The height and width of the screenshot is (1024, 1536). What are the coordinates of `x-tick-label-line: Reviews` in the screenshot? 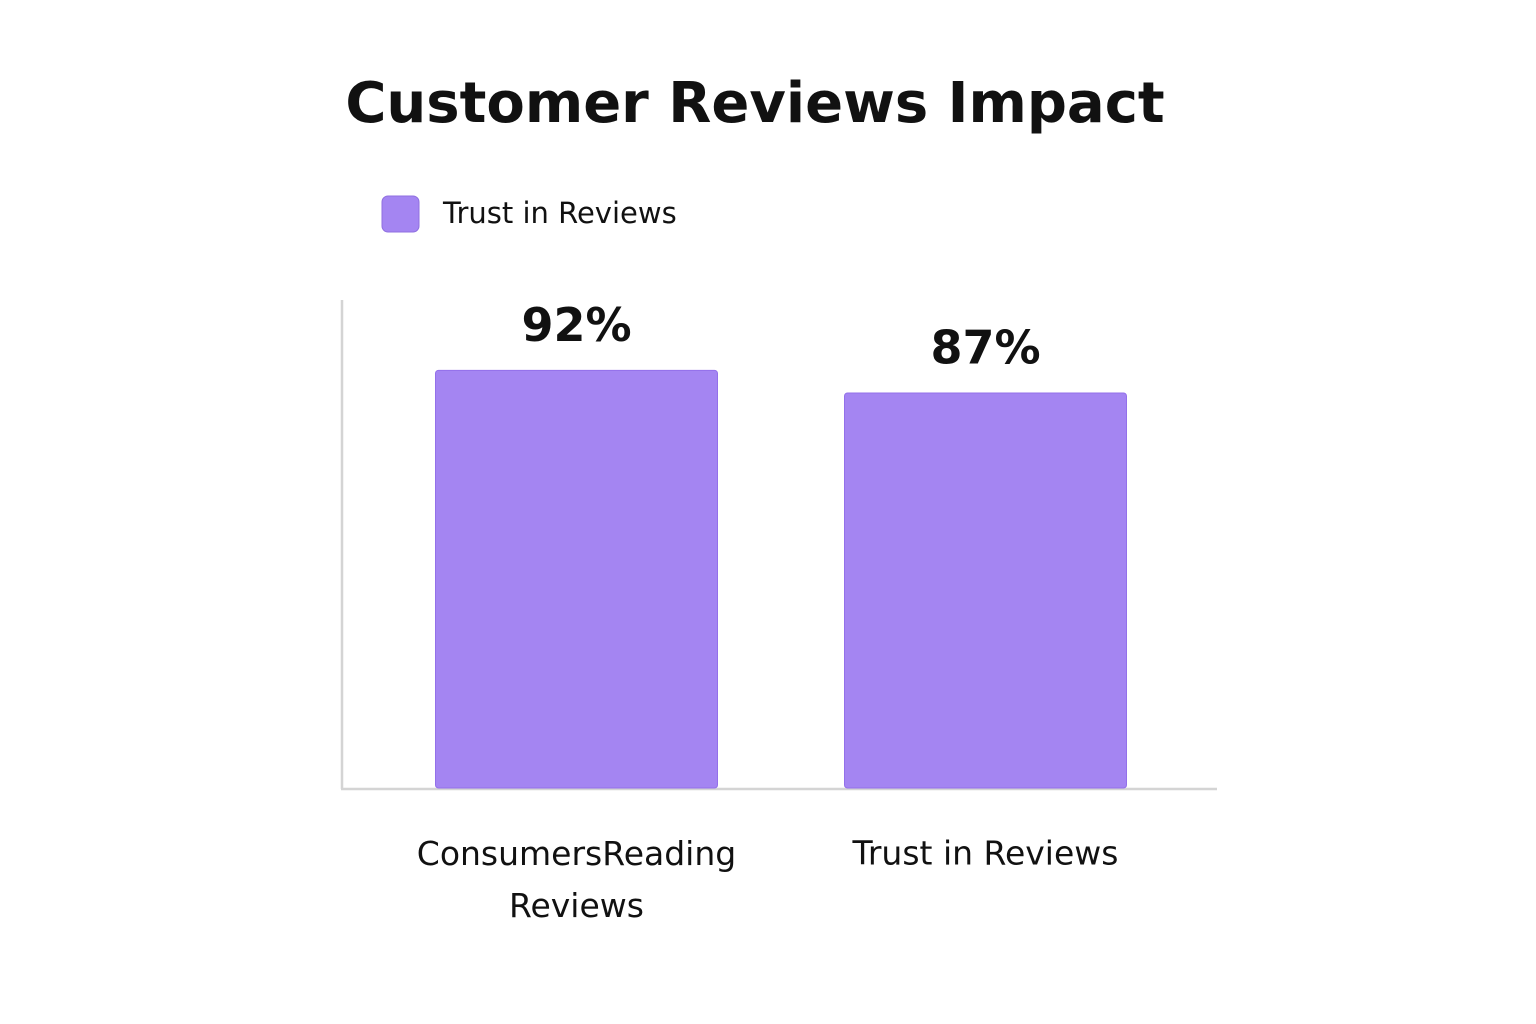 It's located at (576, 905).